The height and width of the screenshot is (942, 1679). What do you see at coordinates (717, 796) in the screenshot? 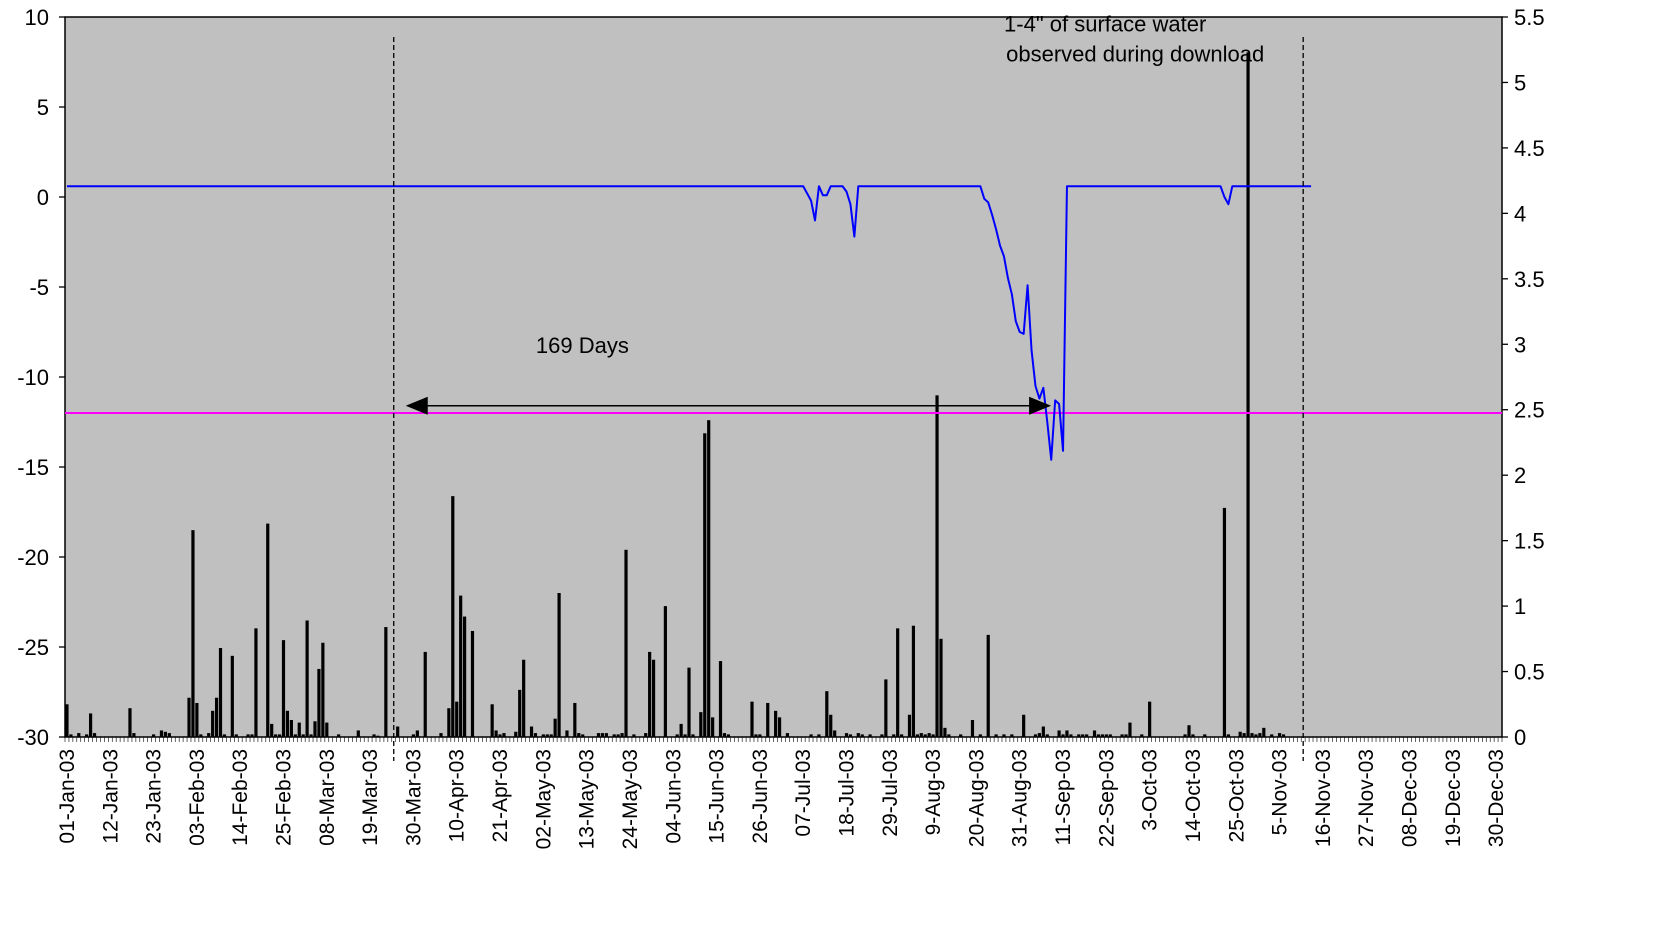
I see `x-tick-label: 15-Jun-03` at bounding box center [717, 796].